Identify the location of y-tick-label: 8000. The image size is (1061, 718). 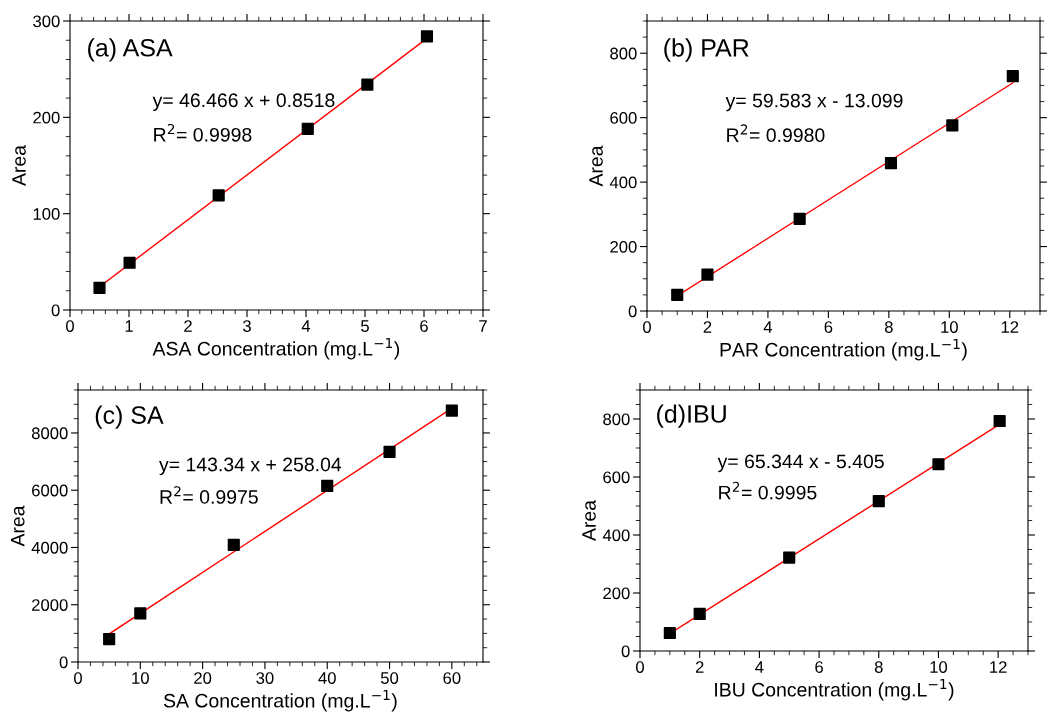
(49, 433).